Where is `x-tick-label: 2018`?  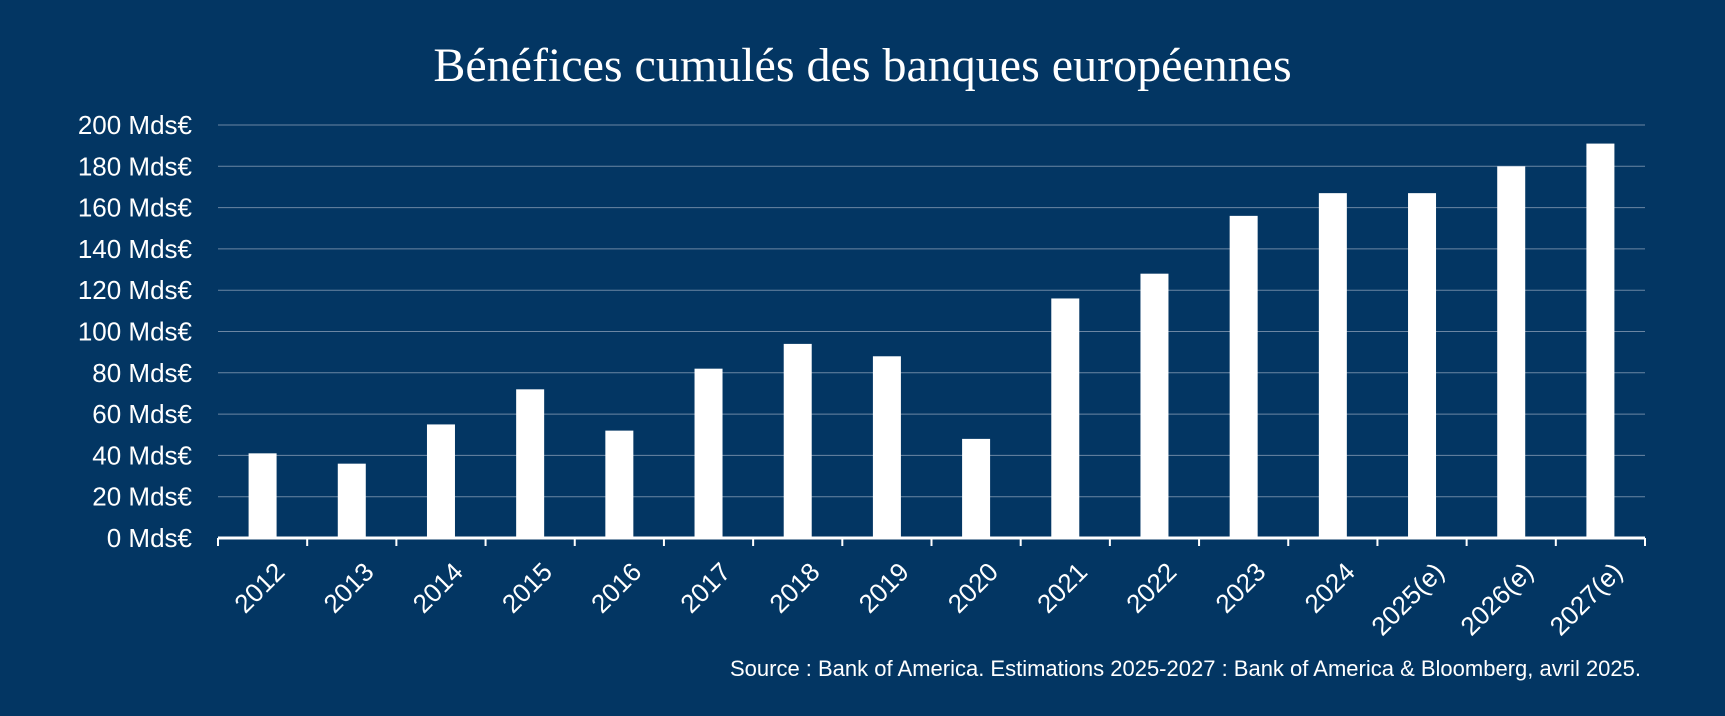 x-tick-label: 2018 is located at coordinates (794, 588).